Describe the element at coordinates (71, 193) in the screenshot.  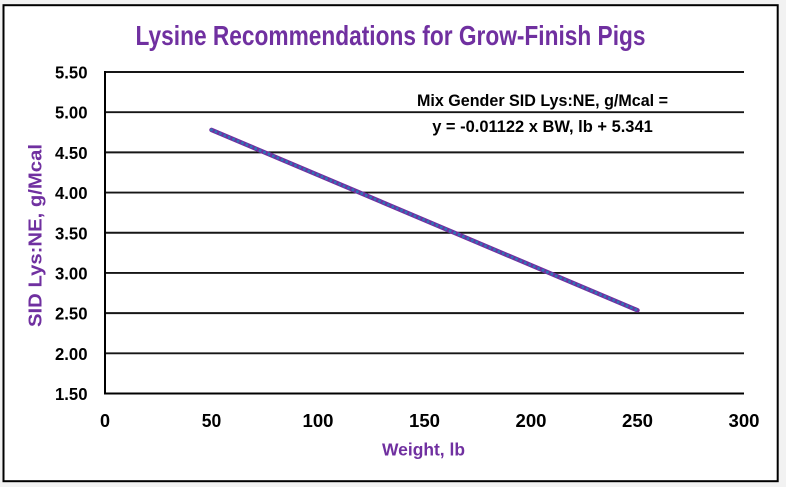
I see `svg-text: 4.00` at that location.